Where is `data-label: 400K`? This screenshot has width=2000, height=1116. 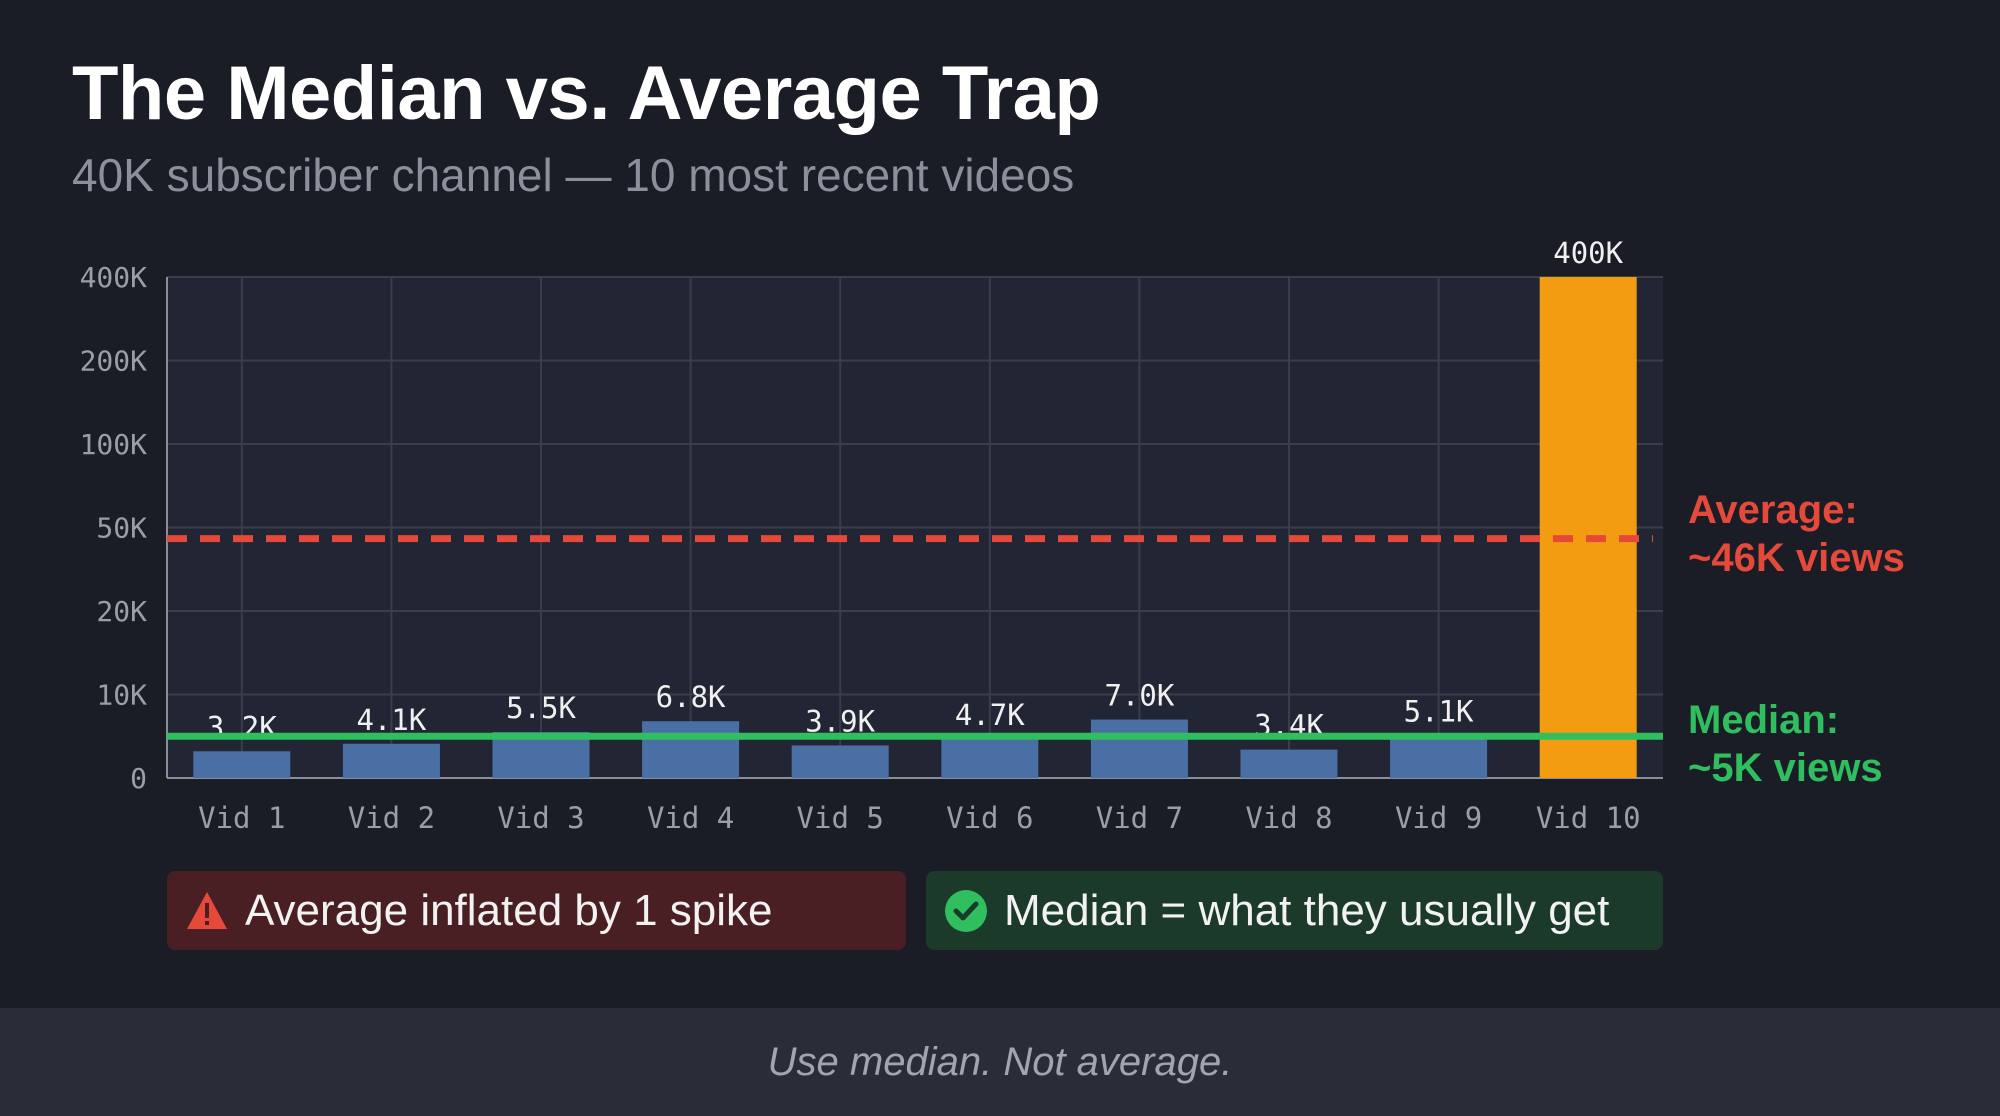
data-label: 400K is located at coordinates (1588, 253).